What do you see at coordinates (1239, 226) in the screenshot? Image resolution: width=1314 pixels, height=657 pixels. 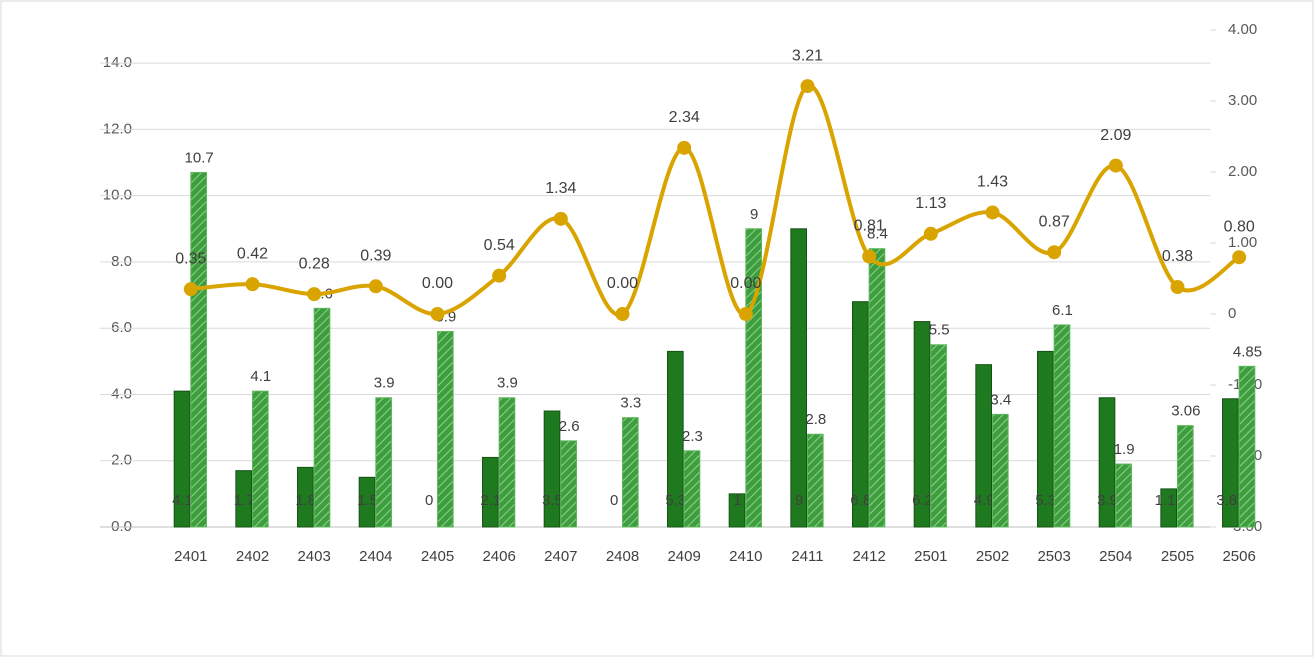 I see `data-label: 0.80` at bounding box center [1239, 226].